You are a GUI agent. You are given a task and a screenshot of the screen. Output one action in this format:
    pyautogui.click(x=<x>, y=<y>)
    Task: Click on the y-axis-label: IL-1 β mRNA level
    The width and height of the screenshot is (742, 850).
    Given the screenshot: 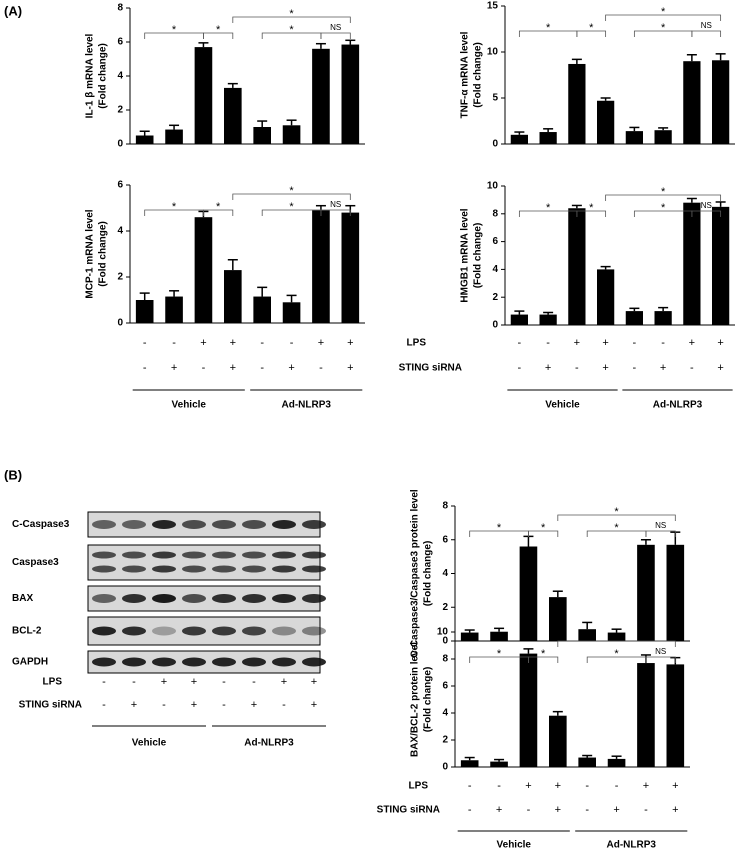 What is the action you would take?
    pyautogui.click(x=90, y=75)
    